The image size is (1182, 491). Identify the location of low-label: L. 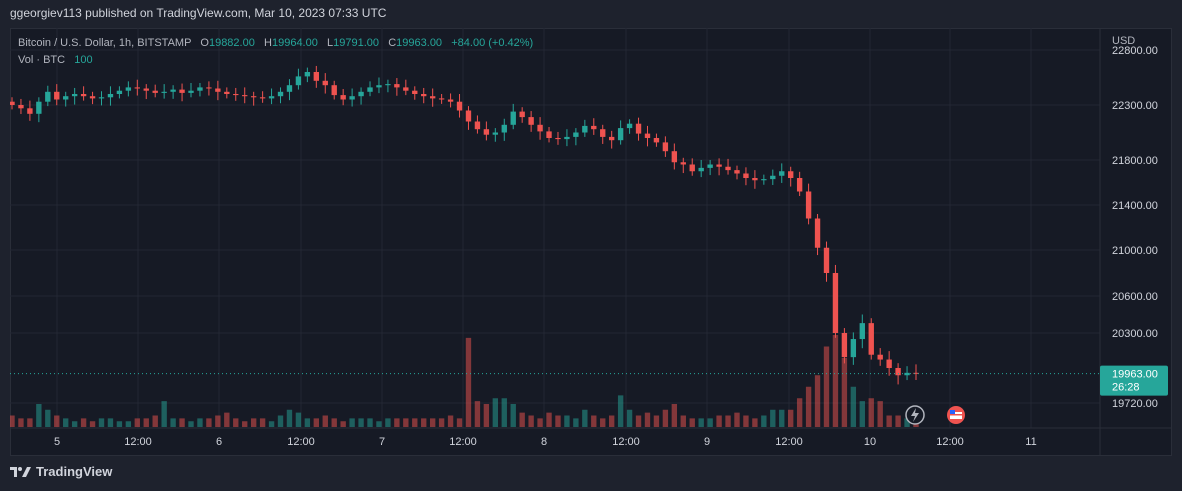
(330, 43).